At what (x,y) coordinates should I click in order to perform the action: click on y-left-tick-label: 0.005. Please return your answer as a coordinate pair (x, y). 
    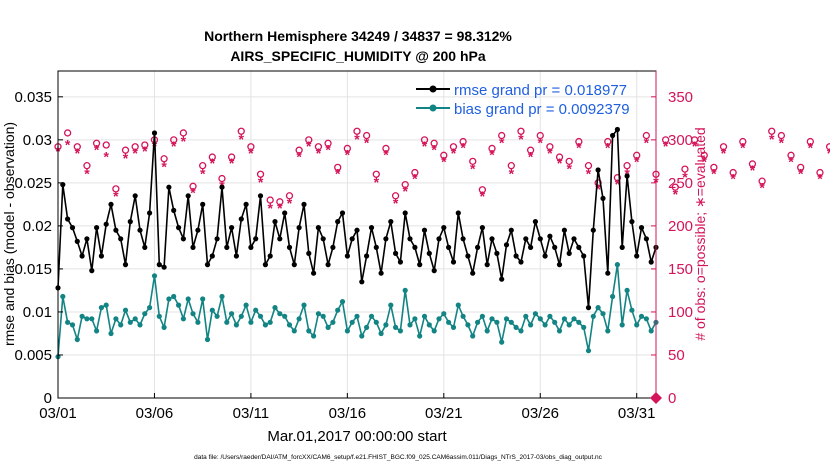
    Looking at the image, I should click on (33, 355).